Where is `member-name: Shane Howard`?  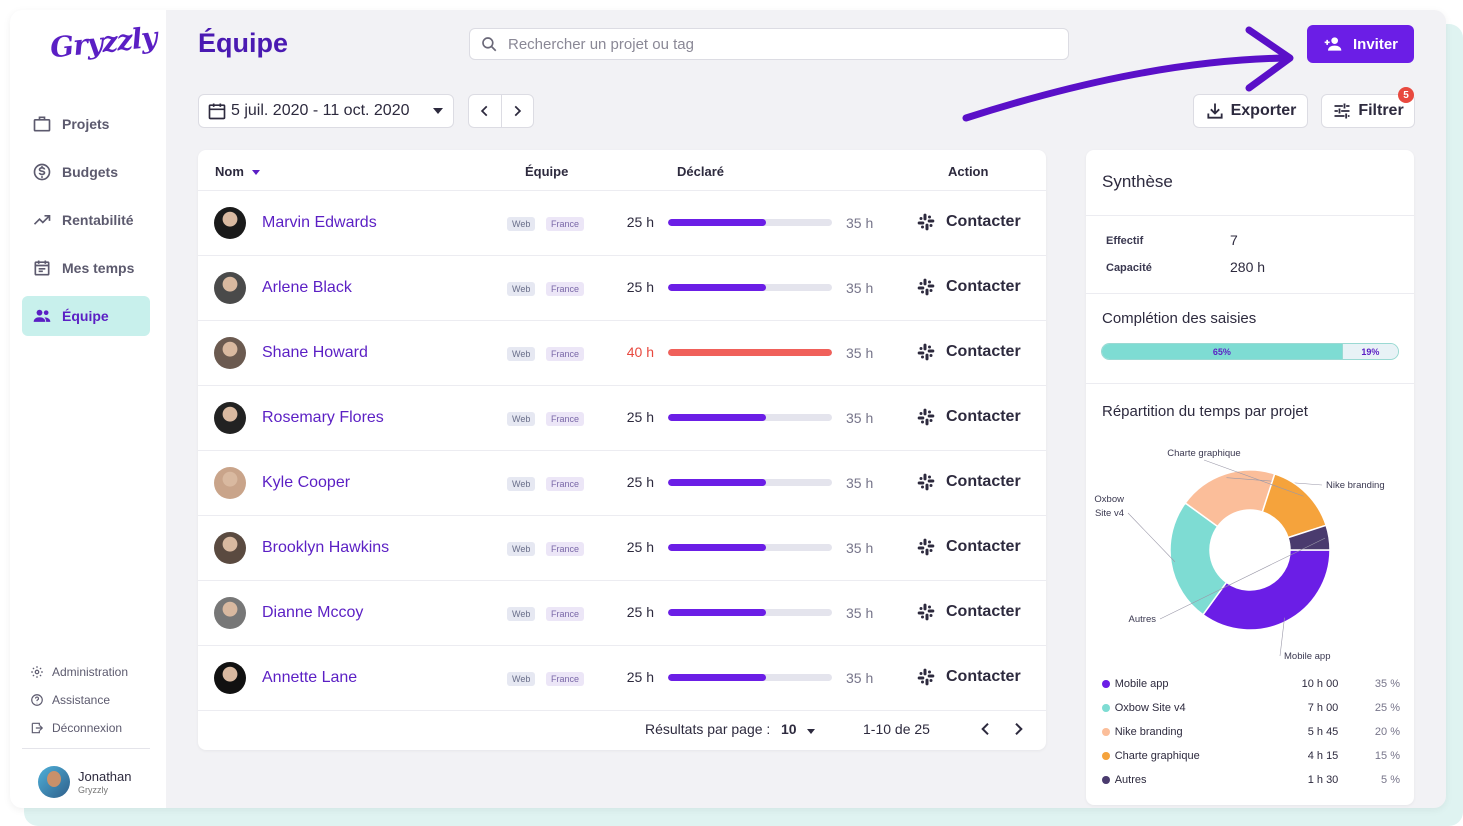 member-name: Shane Howard is located at coordinates (315, 352).